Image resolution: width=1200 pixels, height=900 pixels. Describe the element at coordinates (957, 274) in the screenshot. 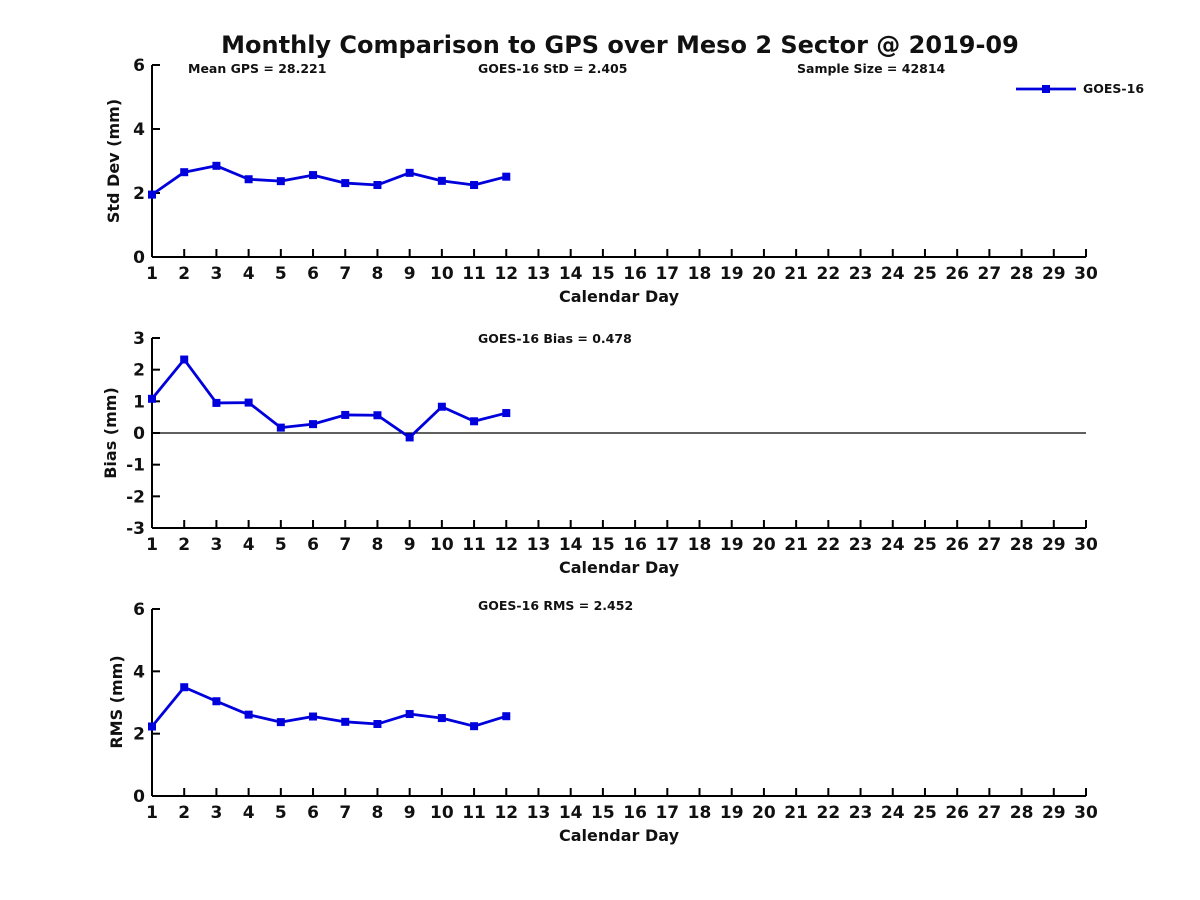

I see `x-tick-label: 26` at that location.